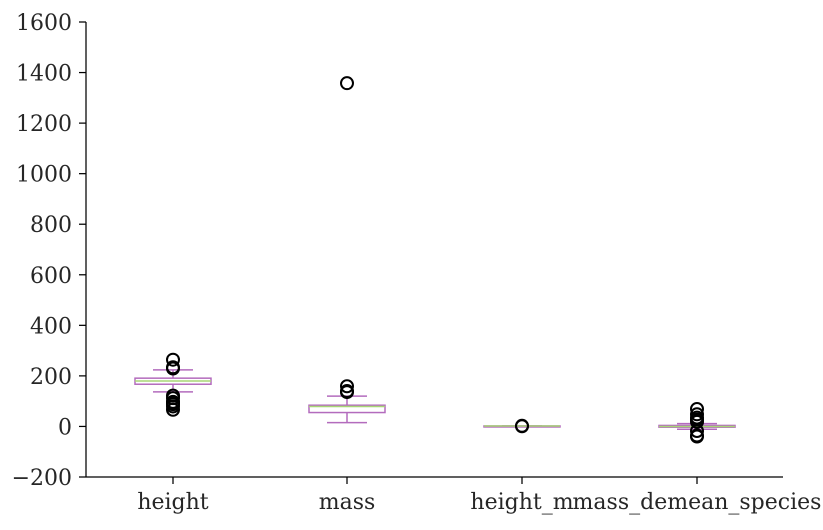  I want to click on y-tick-label: 1000, so click(44, 175).